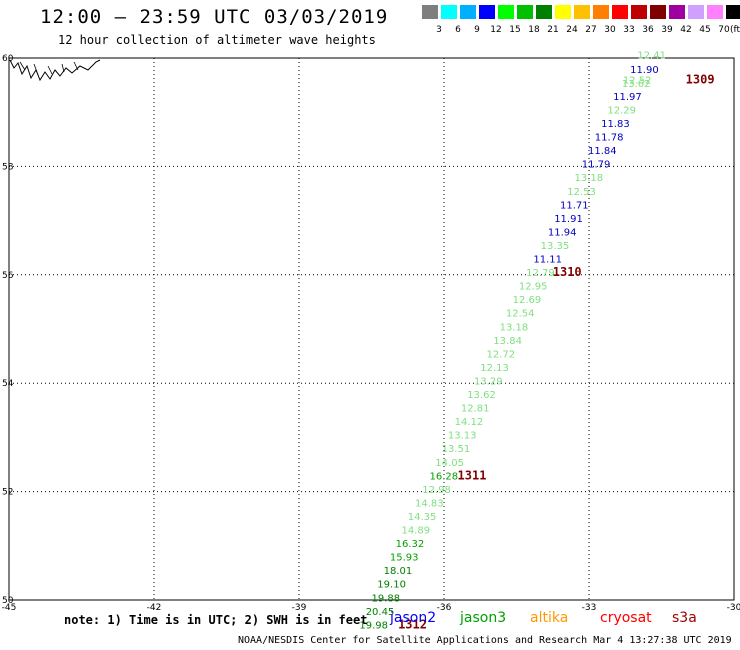  I want to click on wave-height-label: 19.88, so click(386, 598).